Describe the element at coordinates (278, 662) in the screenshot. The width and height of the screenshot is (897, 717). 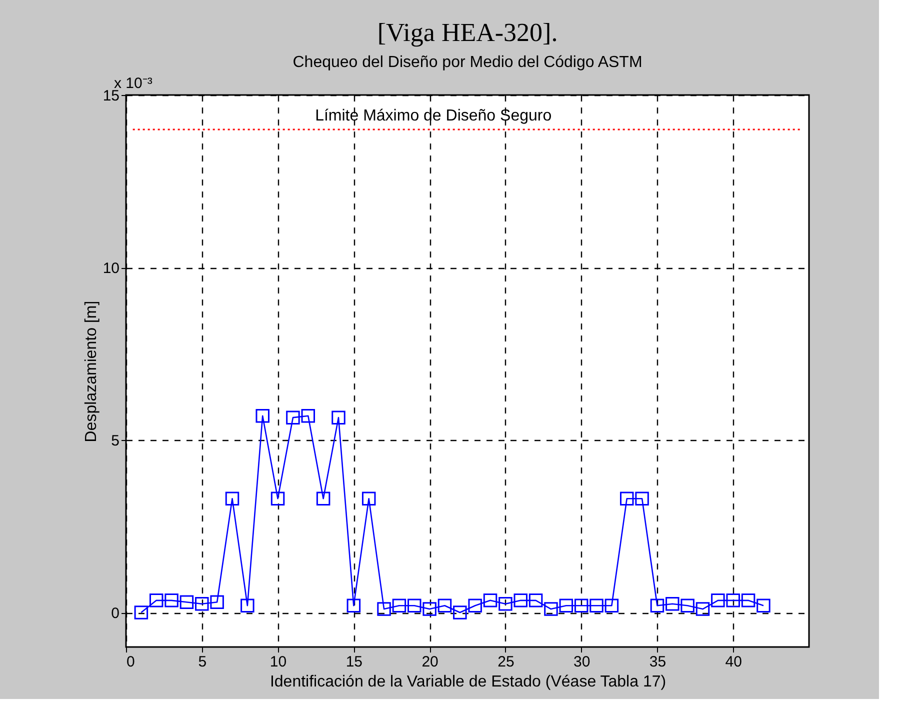
I see `x-tick-label: 10` at that location.